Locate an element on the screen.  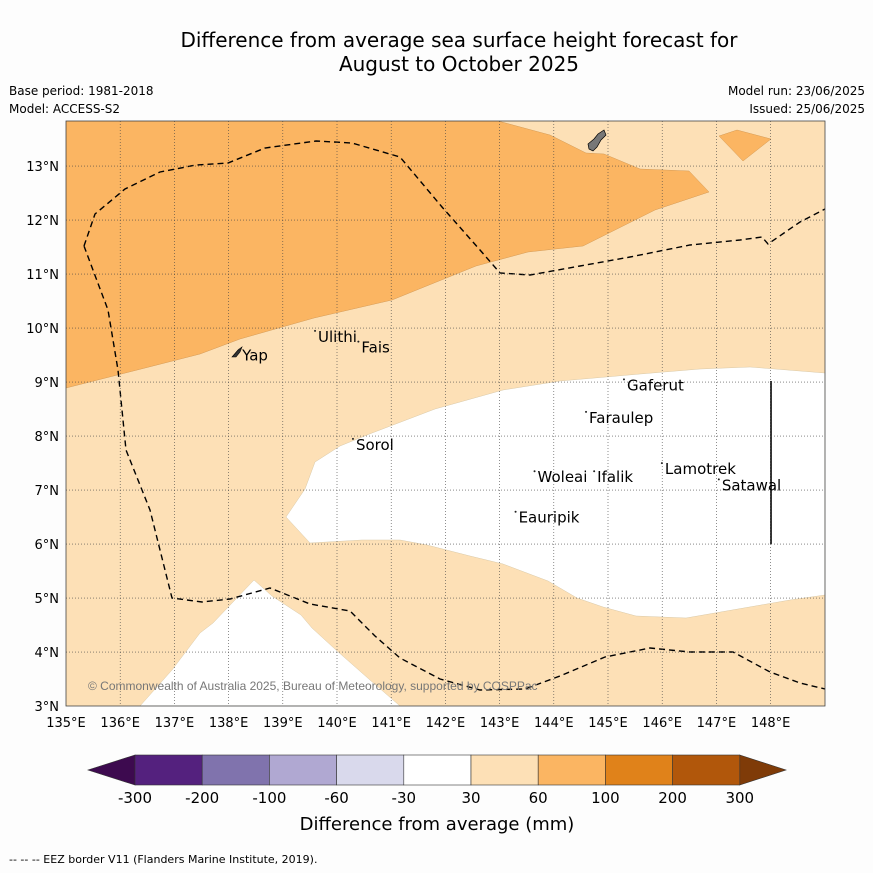
longitude-tick-label: 146°E is located at coordinates (662, 723).